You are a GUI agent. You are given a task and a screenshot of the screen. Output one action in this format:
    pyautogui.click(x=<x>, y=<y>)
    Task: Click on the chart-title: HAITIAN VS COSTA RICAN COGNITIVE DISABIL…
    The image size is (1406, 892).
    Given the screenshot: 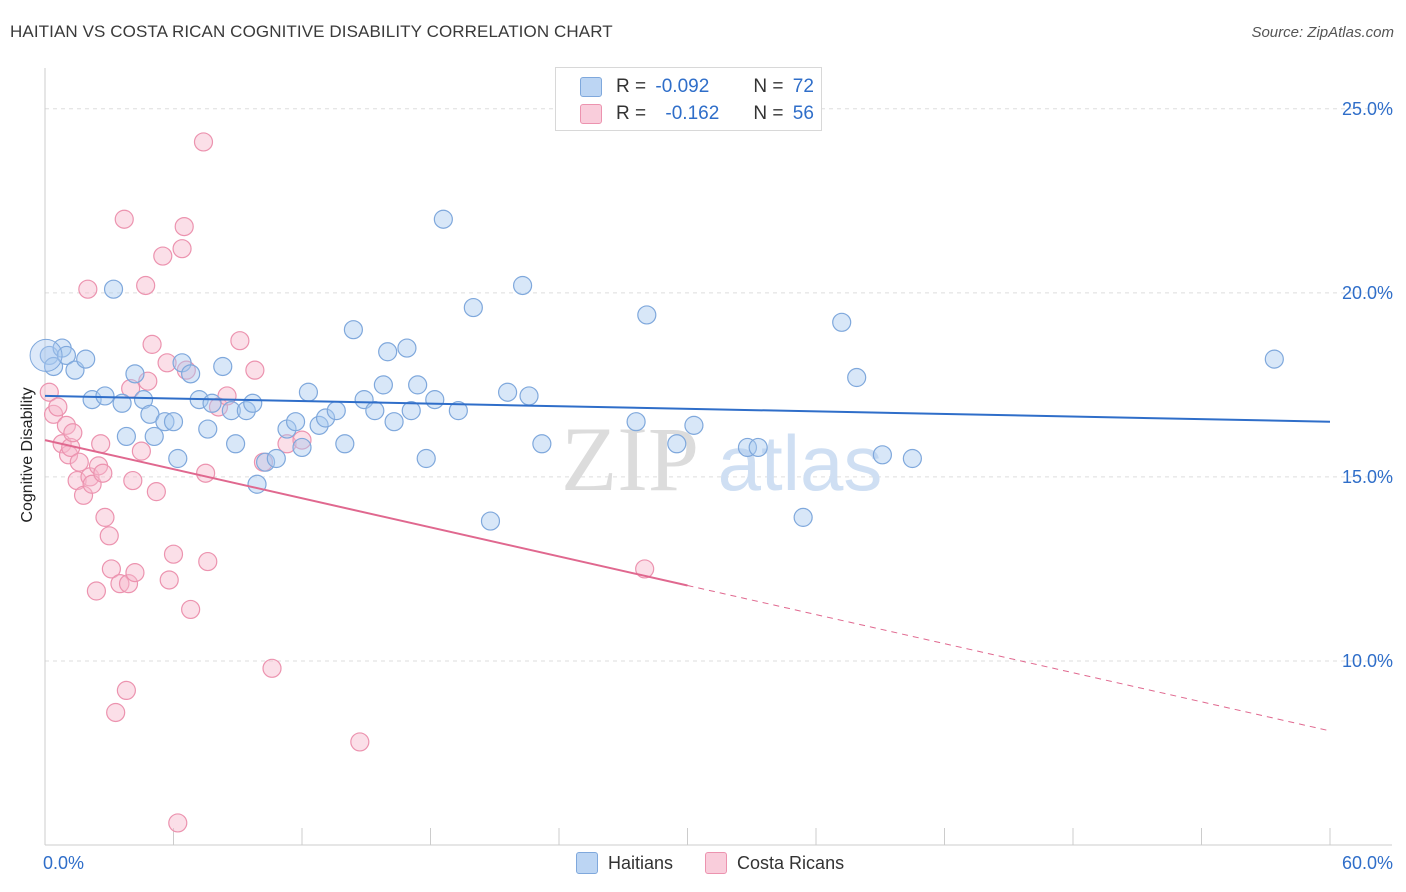 What is the action you would take?
    pyautogui.click(x=311, y=31)
    